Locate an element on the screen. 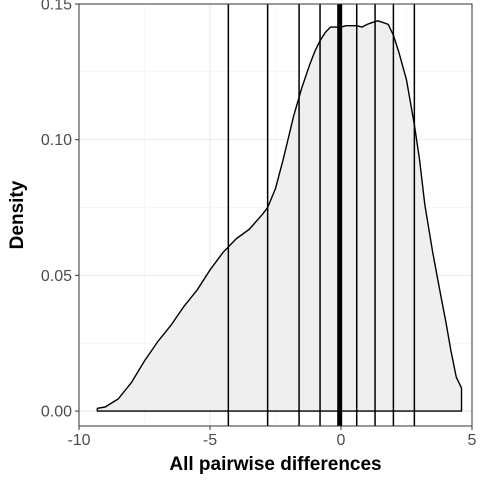  x-axis-title: All pairwise differences is located at coordinates (275, 464).